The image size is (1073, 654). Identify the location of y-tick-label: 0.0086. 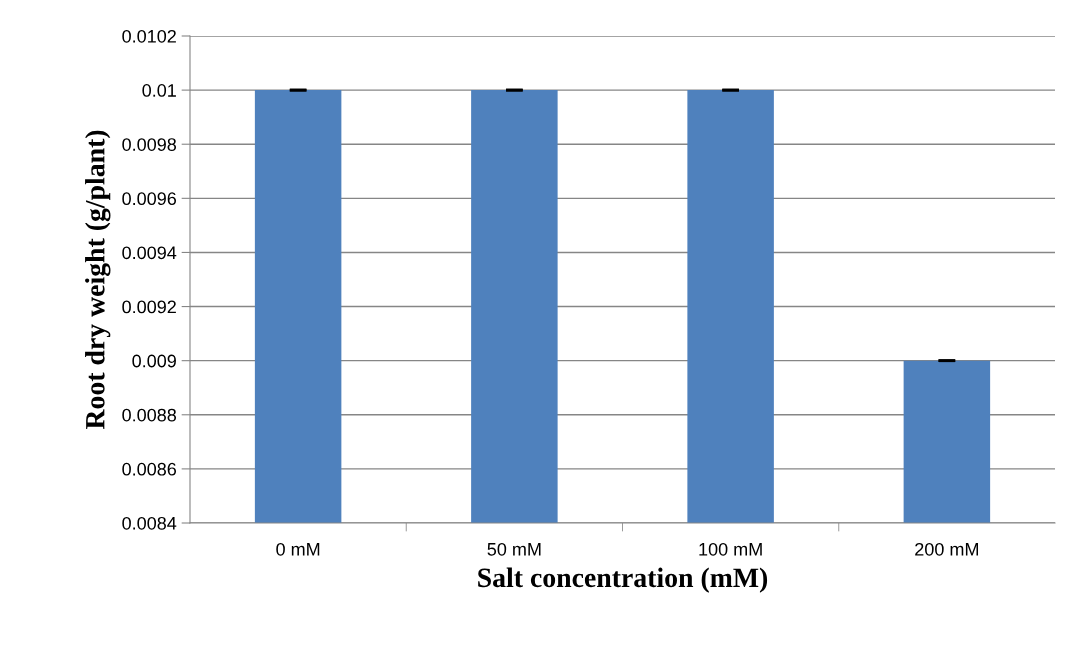
(149, 469).